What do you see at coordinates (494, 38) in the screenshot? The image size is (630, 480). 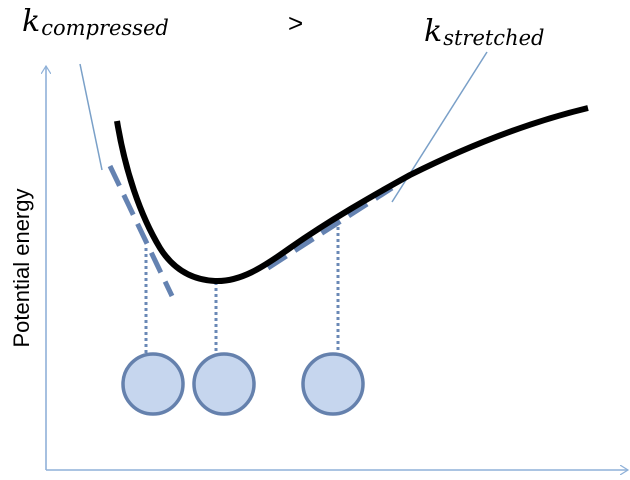 I see `k-stretched-subscript: stretched` at bounding box center [494, 38].